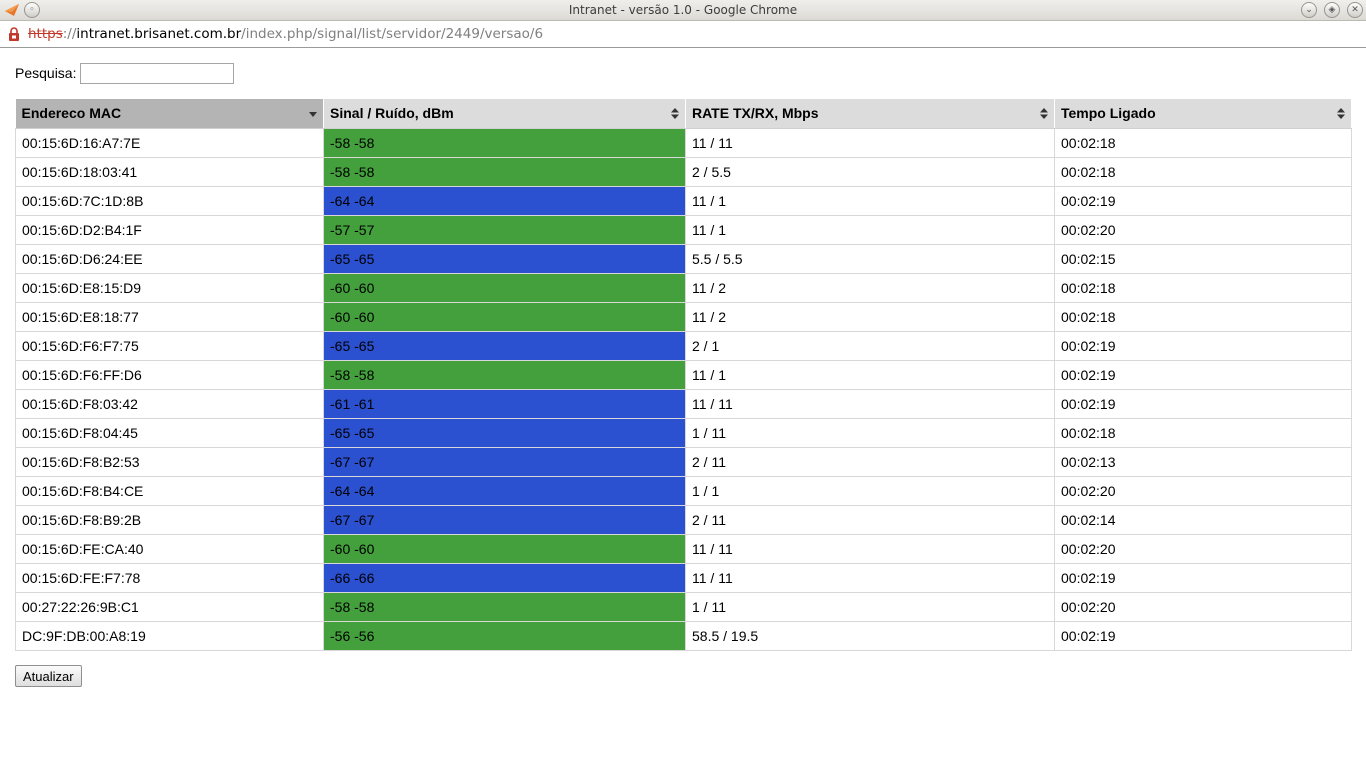  I want to click on insecure-lock-icon, so click(14, 34).